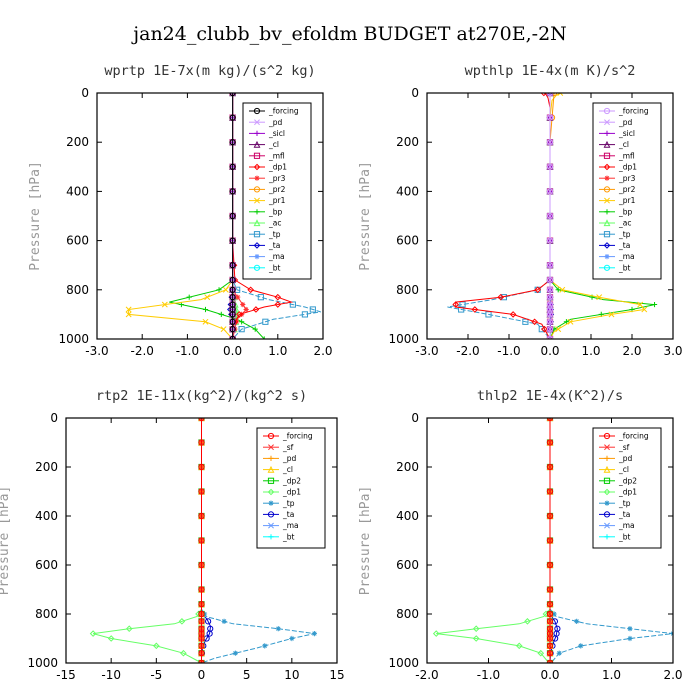 Image resolution: width=700 pixels, height=700 pixels. Describe the element at coordinates (623, 469) in the screenshot. I see `legend-label: _cl` at that location.